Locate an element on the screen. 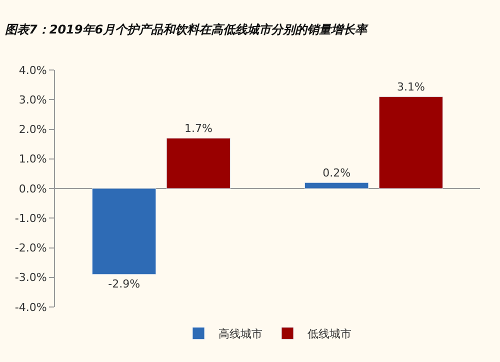  data-label: 0.2% is located at coordinates (336, 173).